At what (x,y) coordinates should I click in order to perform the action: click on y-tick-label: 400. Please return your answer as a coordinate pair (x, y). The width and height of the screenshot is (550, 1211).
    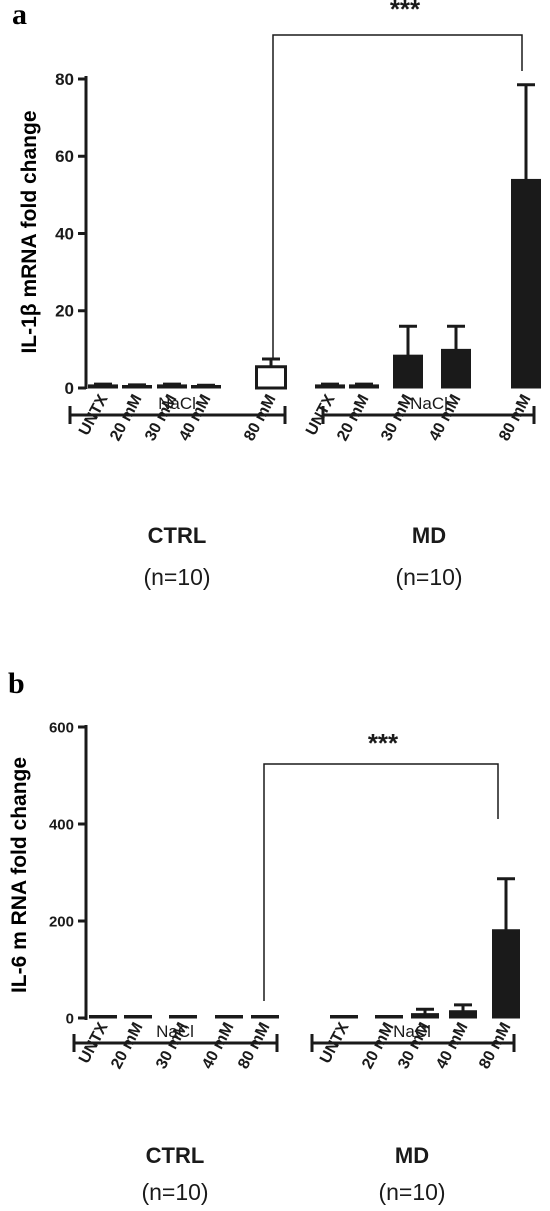
    Looking at the image, I should click on (61, 824).